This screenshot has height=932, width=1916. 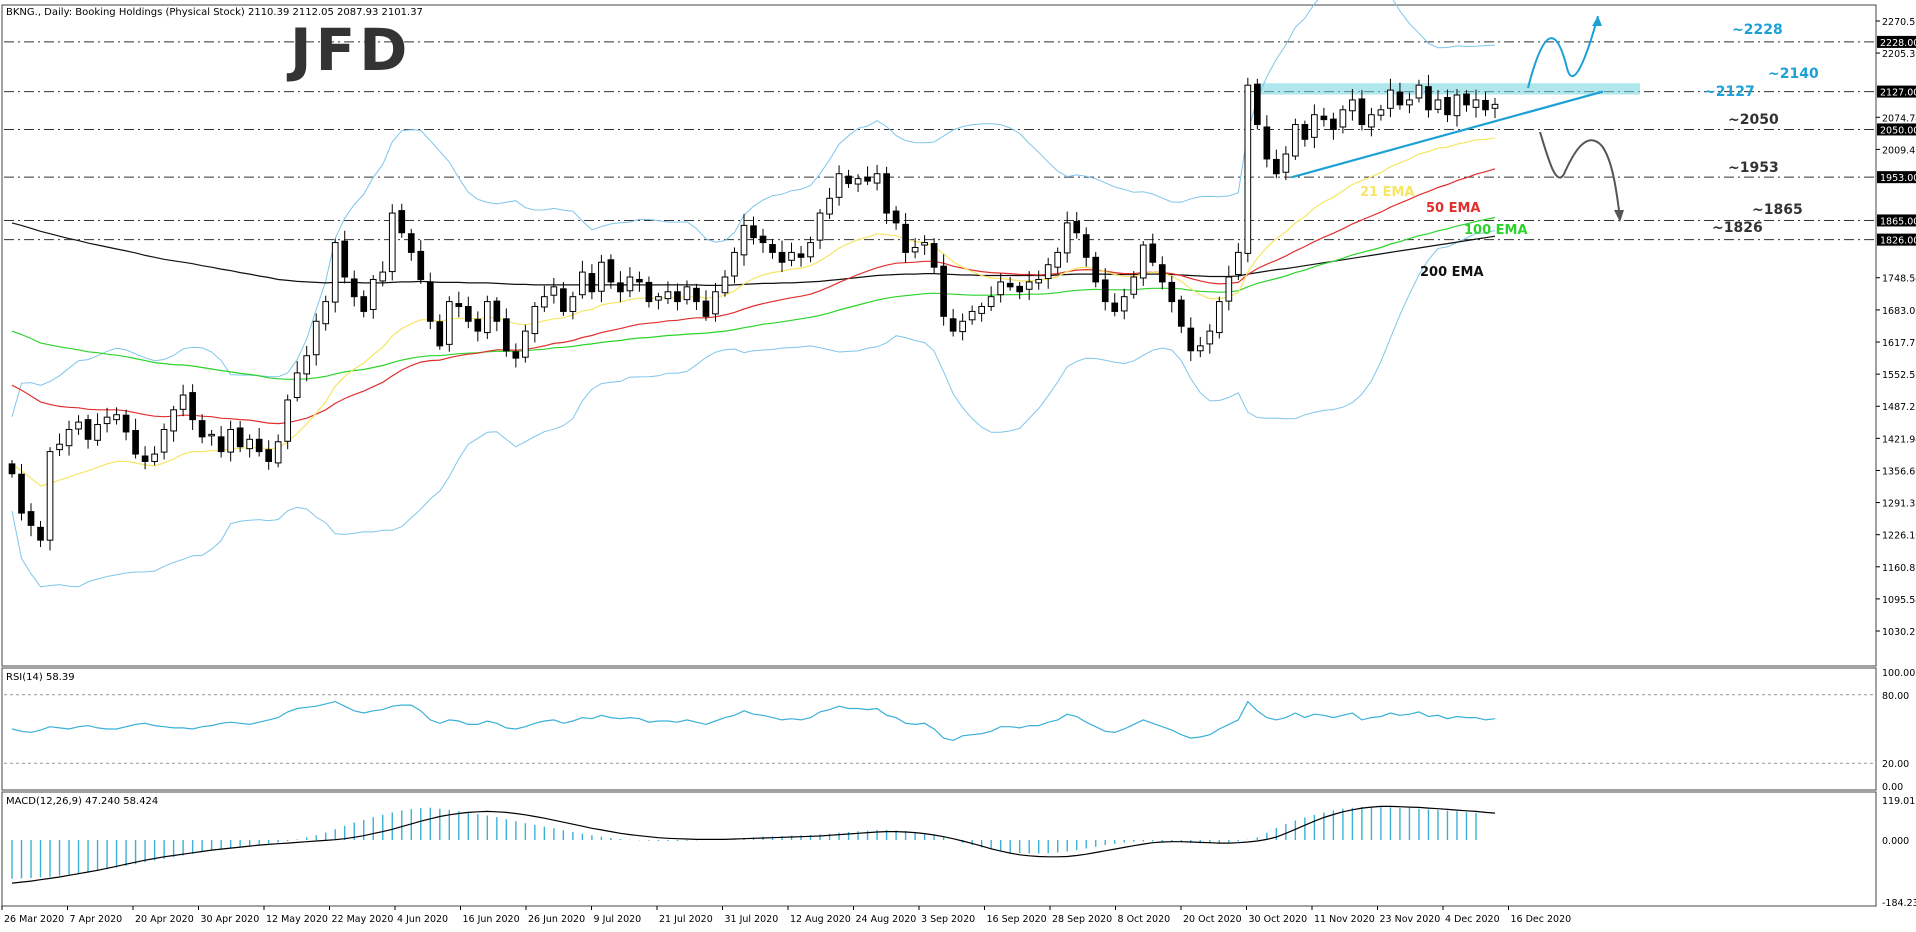 I want to click on ascending-trendline, so click(x=1447, y=134).